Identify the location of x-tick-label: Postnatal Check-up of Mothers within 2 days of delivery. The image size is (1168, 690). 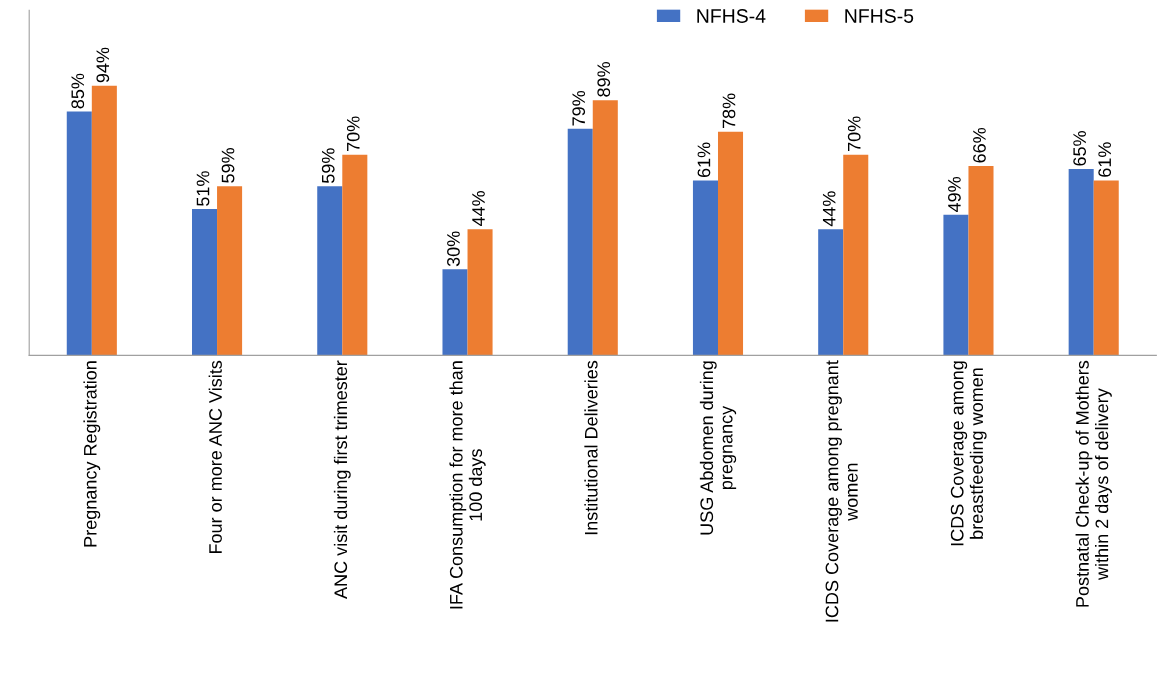
(1093, 483).